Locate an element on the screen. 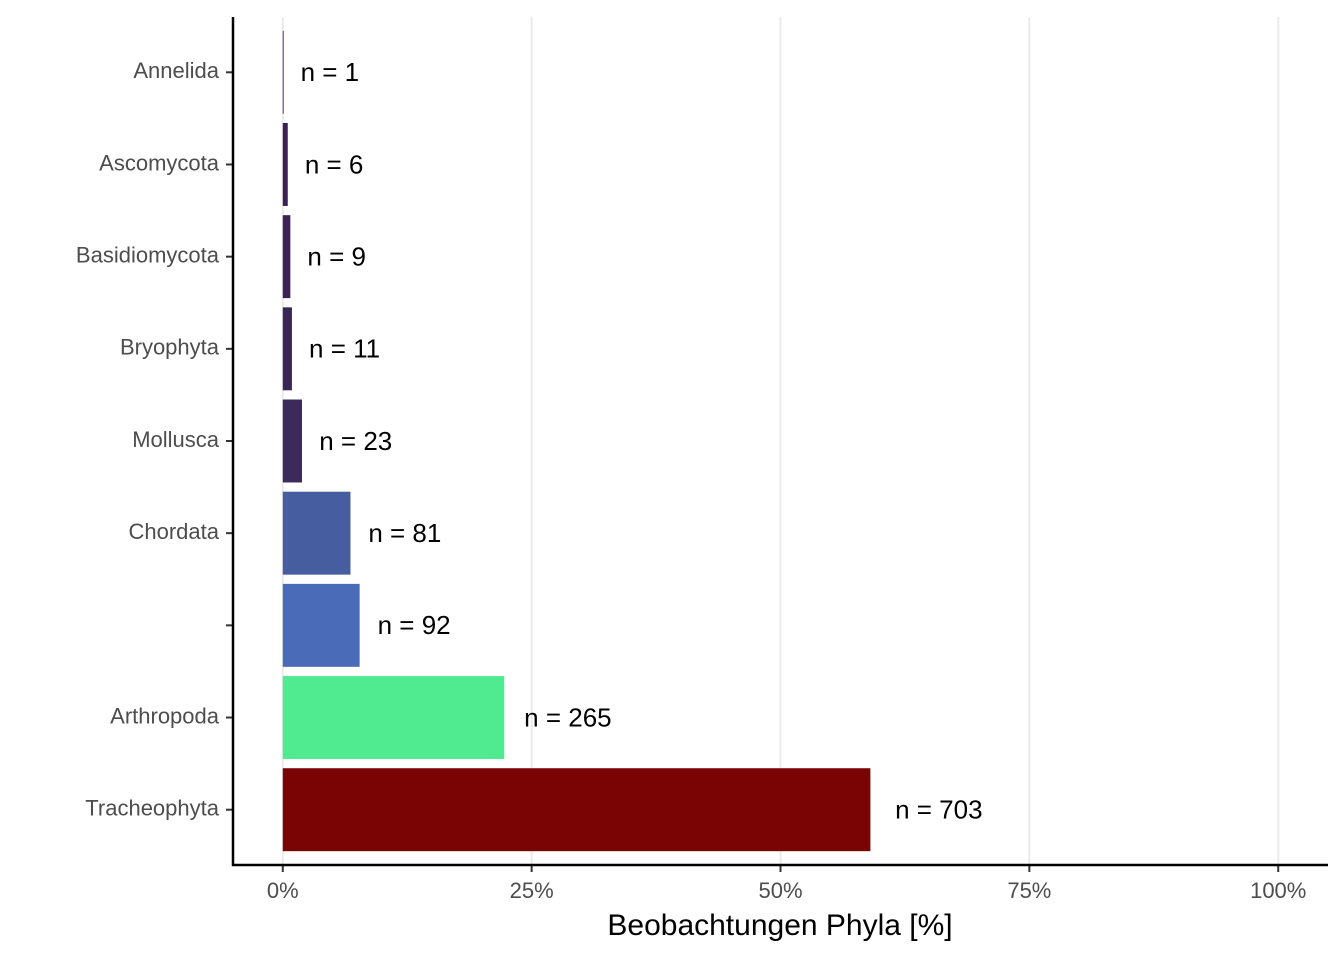  bar-label: n = 11 is located at coordinates (344, 349).